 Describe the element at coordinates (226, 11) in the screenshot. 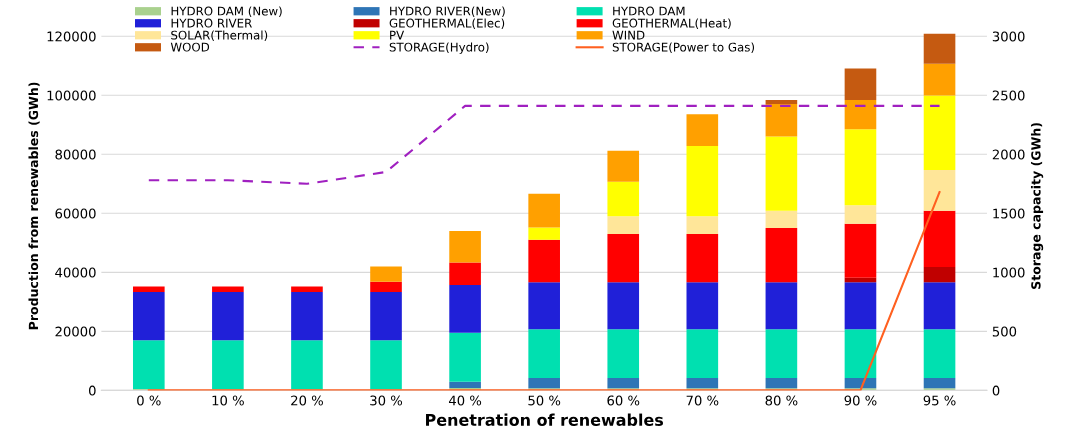

I see `legend-label: HYDRO DAM (New)` at that location.